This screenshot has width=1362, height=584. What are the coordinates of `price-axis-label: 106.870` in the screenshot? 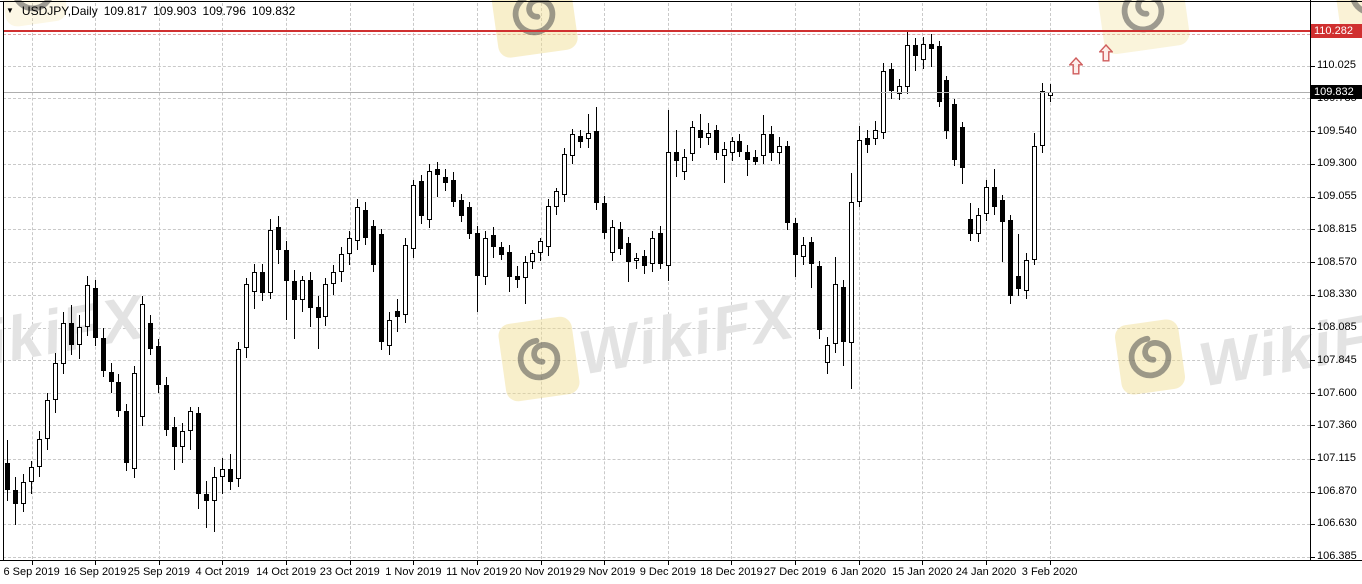 It's located at (1337, 491).